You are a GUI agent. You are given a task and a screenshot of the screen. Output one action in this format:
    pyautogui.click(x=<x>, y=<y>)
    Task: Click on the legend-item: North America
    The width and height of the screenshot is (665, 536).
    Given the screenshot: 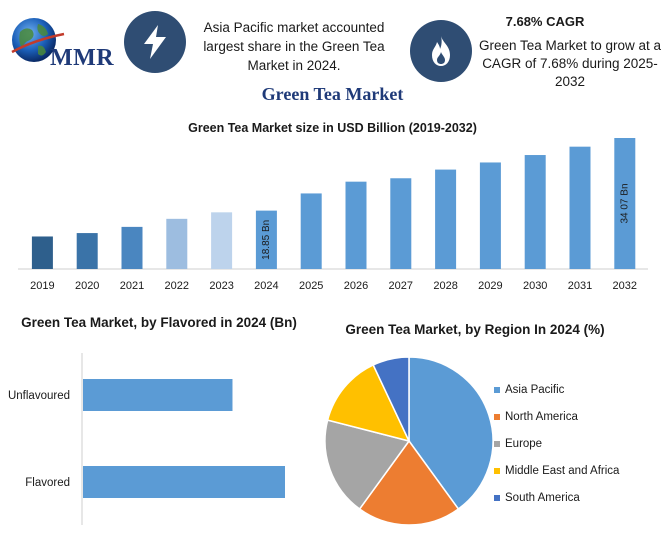 What is the action you would take?
    pyautogui.click(x=556, y=416)
    